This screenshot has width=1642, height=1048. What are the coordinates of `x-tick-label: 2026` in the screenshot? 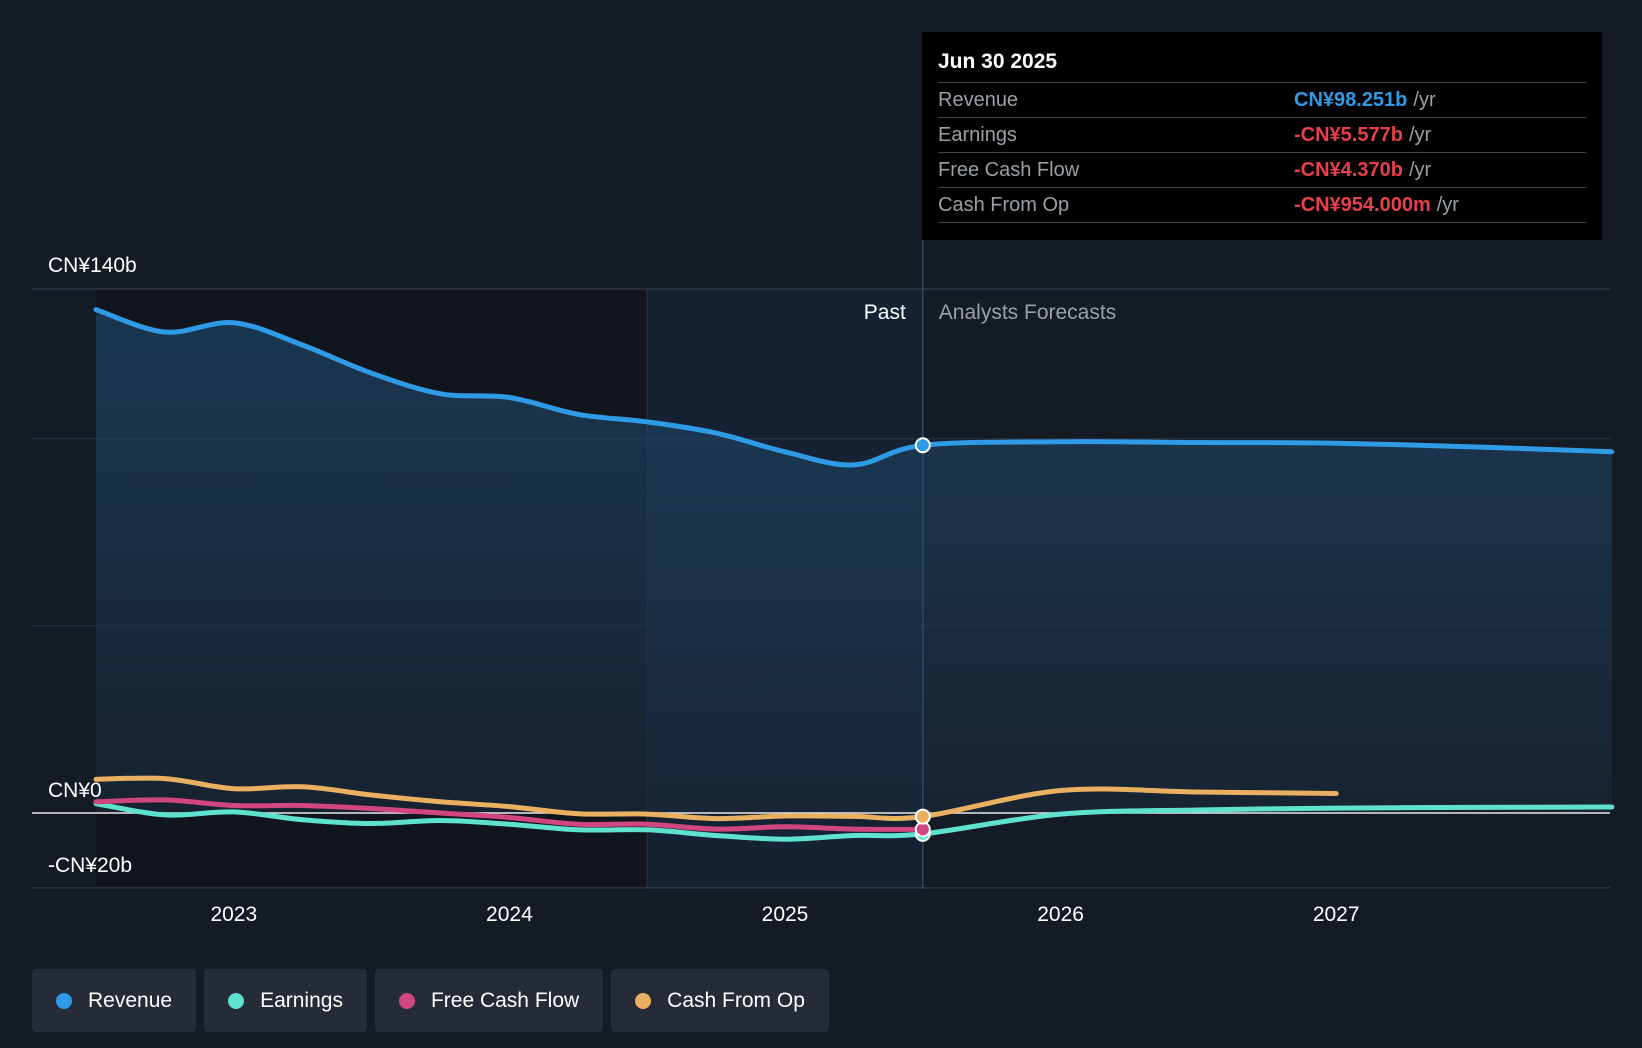 It's located at (1060, 914).